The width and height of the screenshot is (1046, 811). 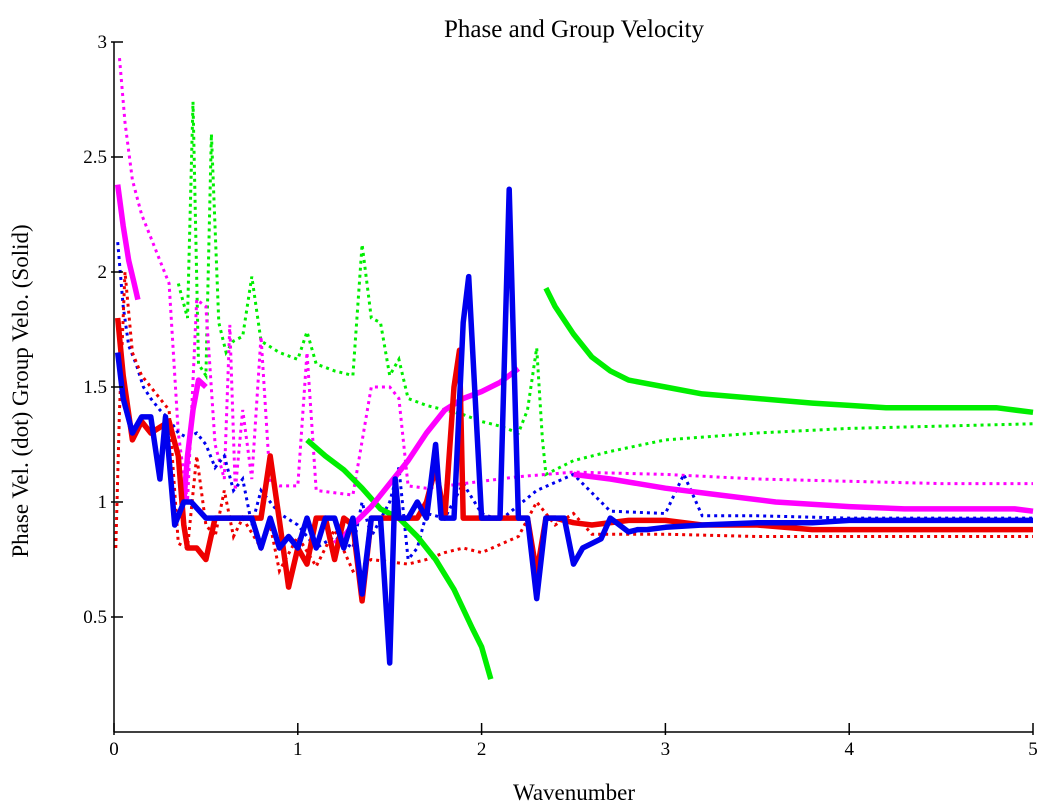 What do you see at coordinates (103, 502) in the screenshot?
I see `y-tick-label: 1` at bounding box center [103, 502].